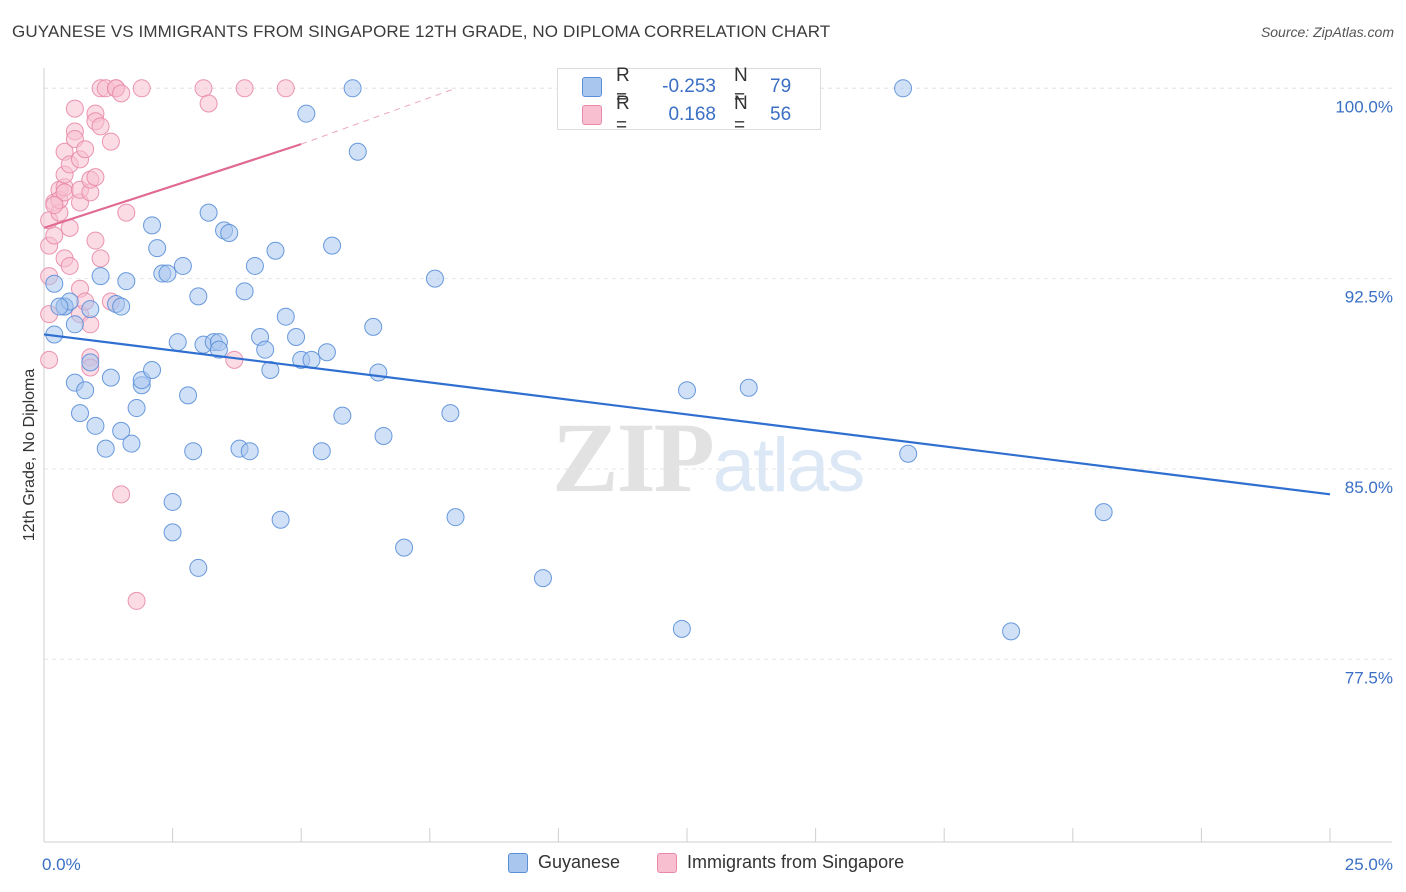  I want to click on stats-legend: R = -0.253 N = 79 R = 0.168 N = 56, so click(689, 100).